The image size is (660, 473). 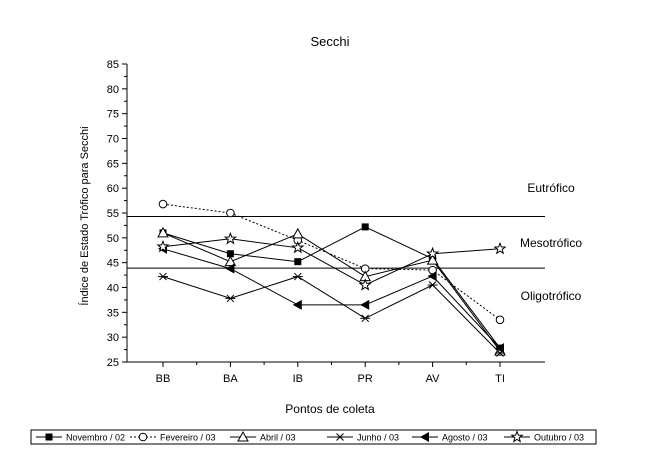 What do you see at coordinates (84, 215) in the screenshot?
I see `y-axis-label: Índice de Estado Trófico para Secchi` at bounding box center [84, 215].